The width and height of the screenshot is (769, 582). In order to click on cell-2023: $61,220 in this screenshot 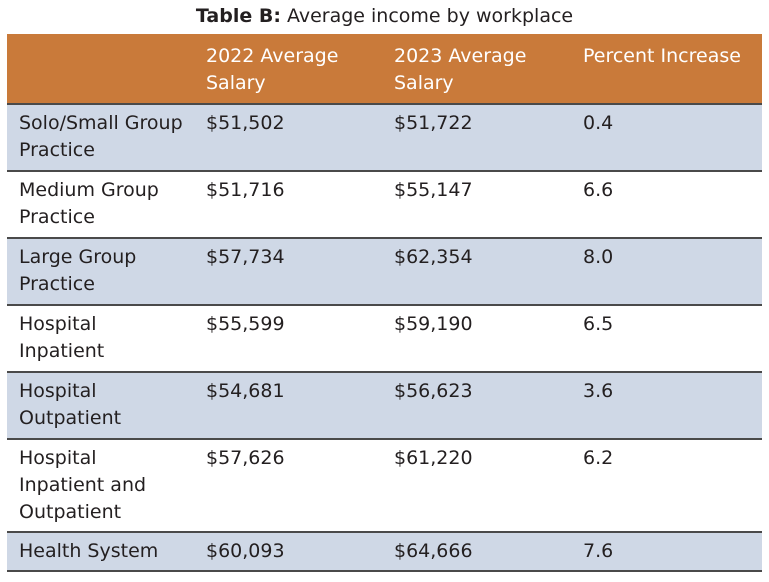, I will do `click(433, 458)`.